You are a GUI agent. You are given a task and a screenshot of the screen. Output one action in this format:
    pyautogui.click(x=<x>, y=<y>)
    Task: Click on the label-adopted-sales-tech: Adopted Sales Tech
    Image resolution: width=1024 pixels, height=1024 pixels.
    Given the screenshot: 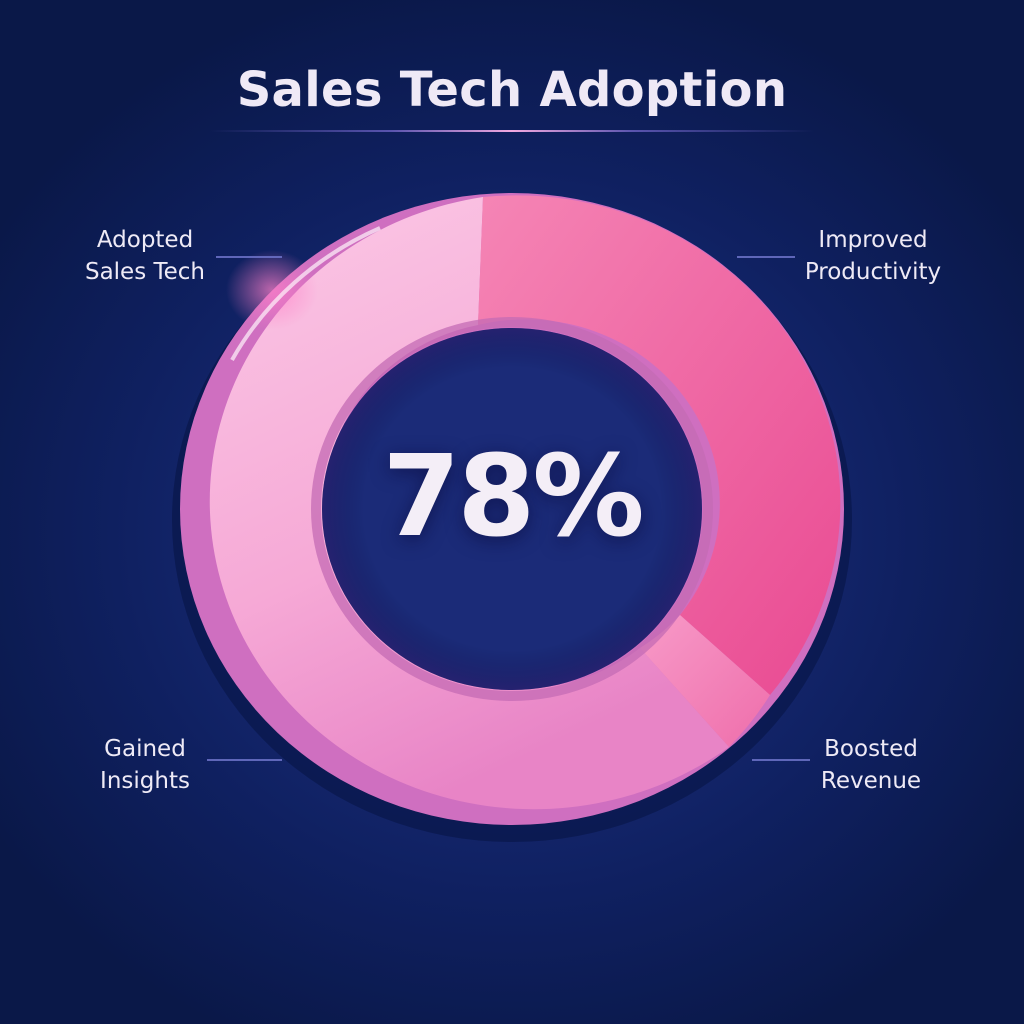 What is the action you would take?
    pyautogui.click(x=145, y=256)
    